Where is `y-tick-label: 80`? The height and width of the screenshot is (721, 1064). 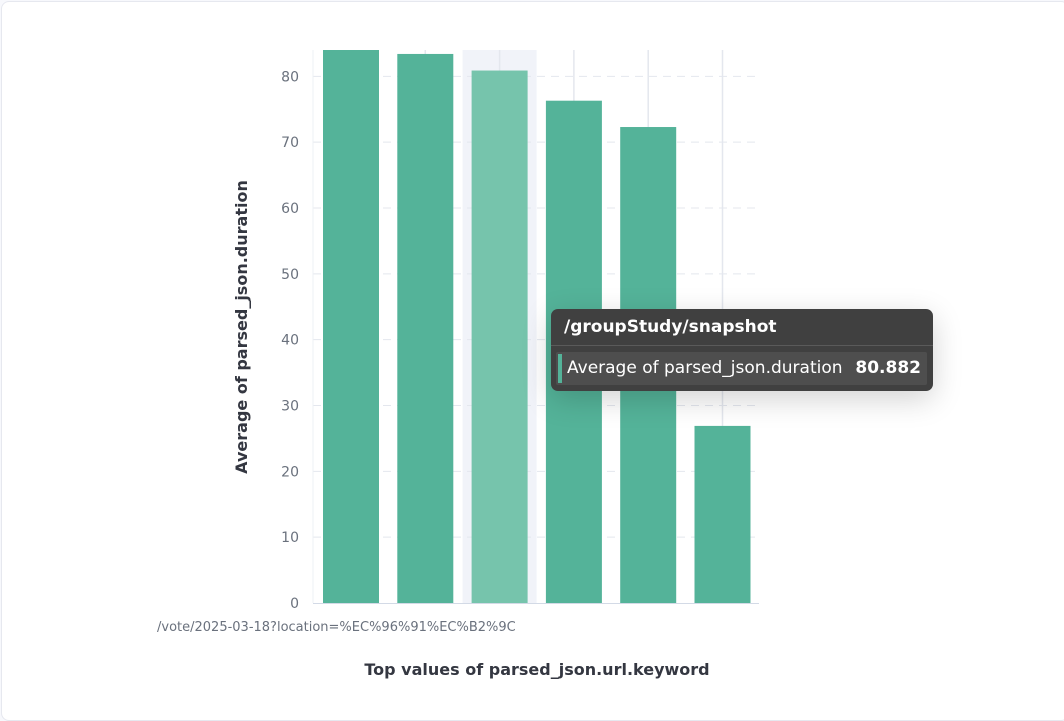
y-tick-label: 80 is located at coordinates (290, 77).